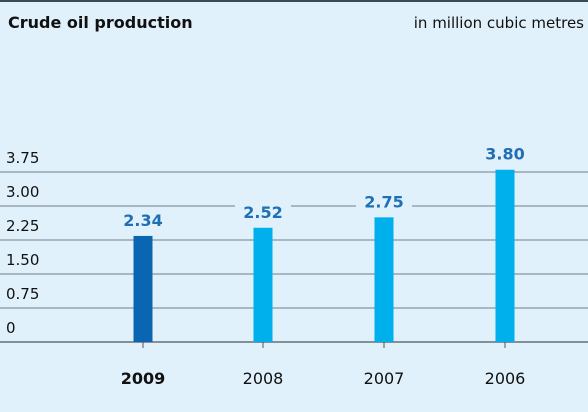  I want to click on y-tick-label: 1.50, so click(22, 260).